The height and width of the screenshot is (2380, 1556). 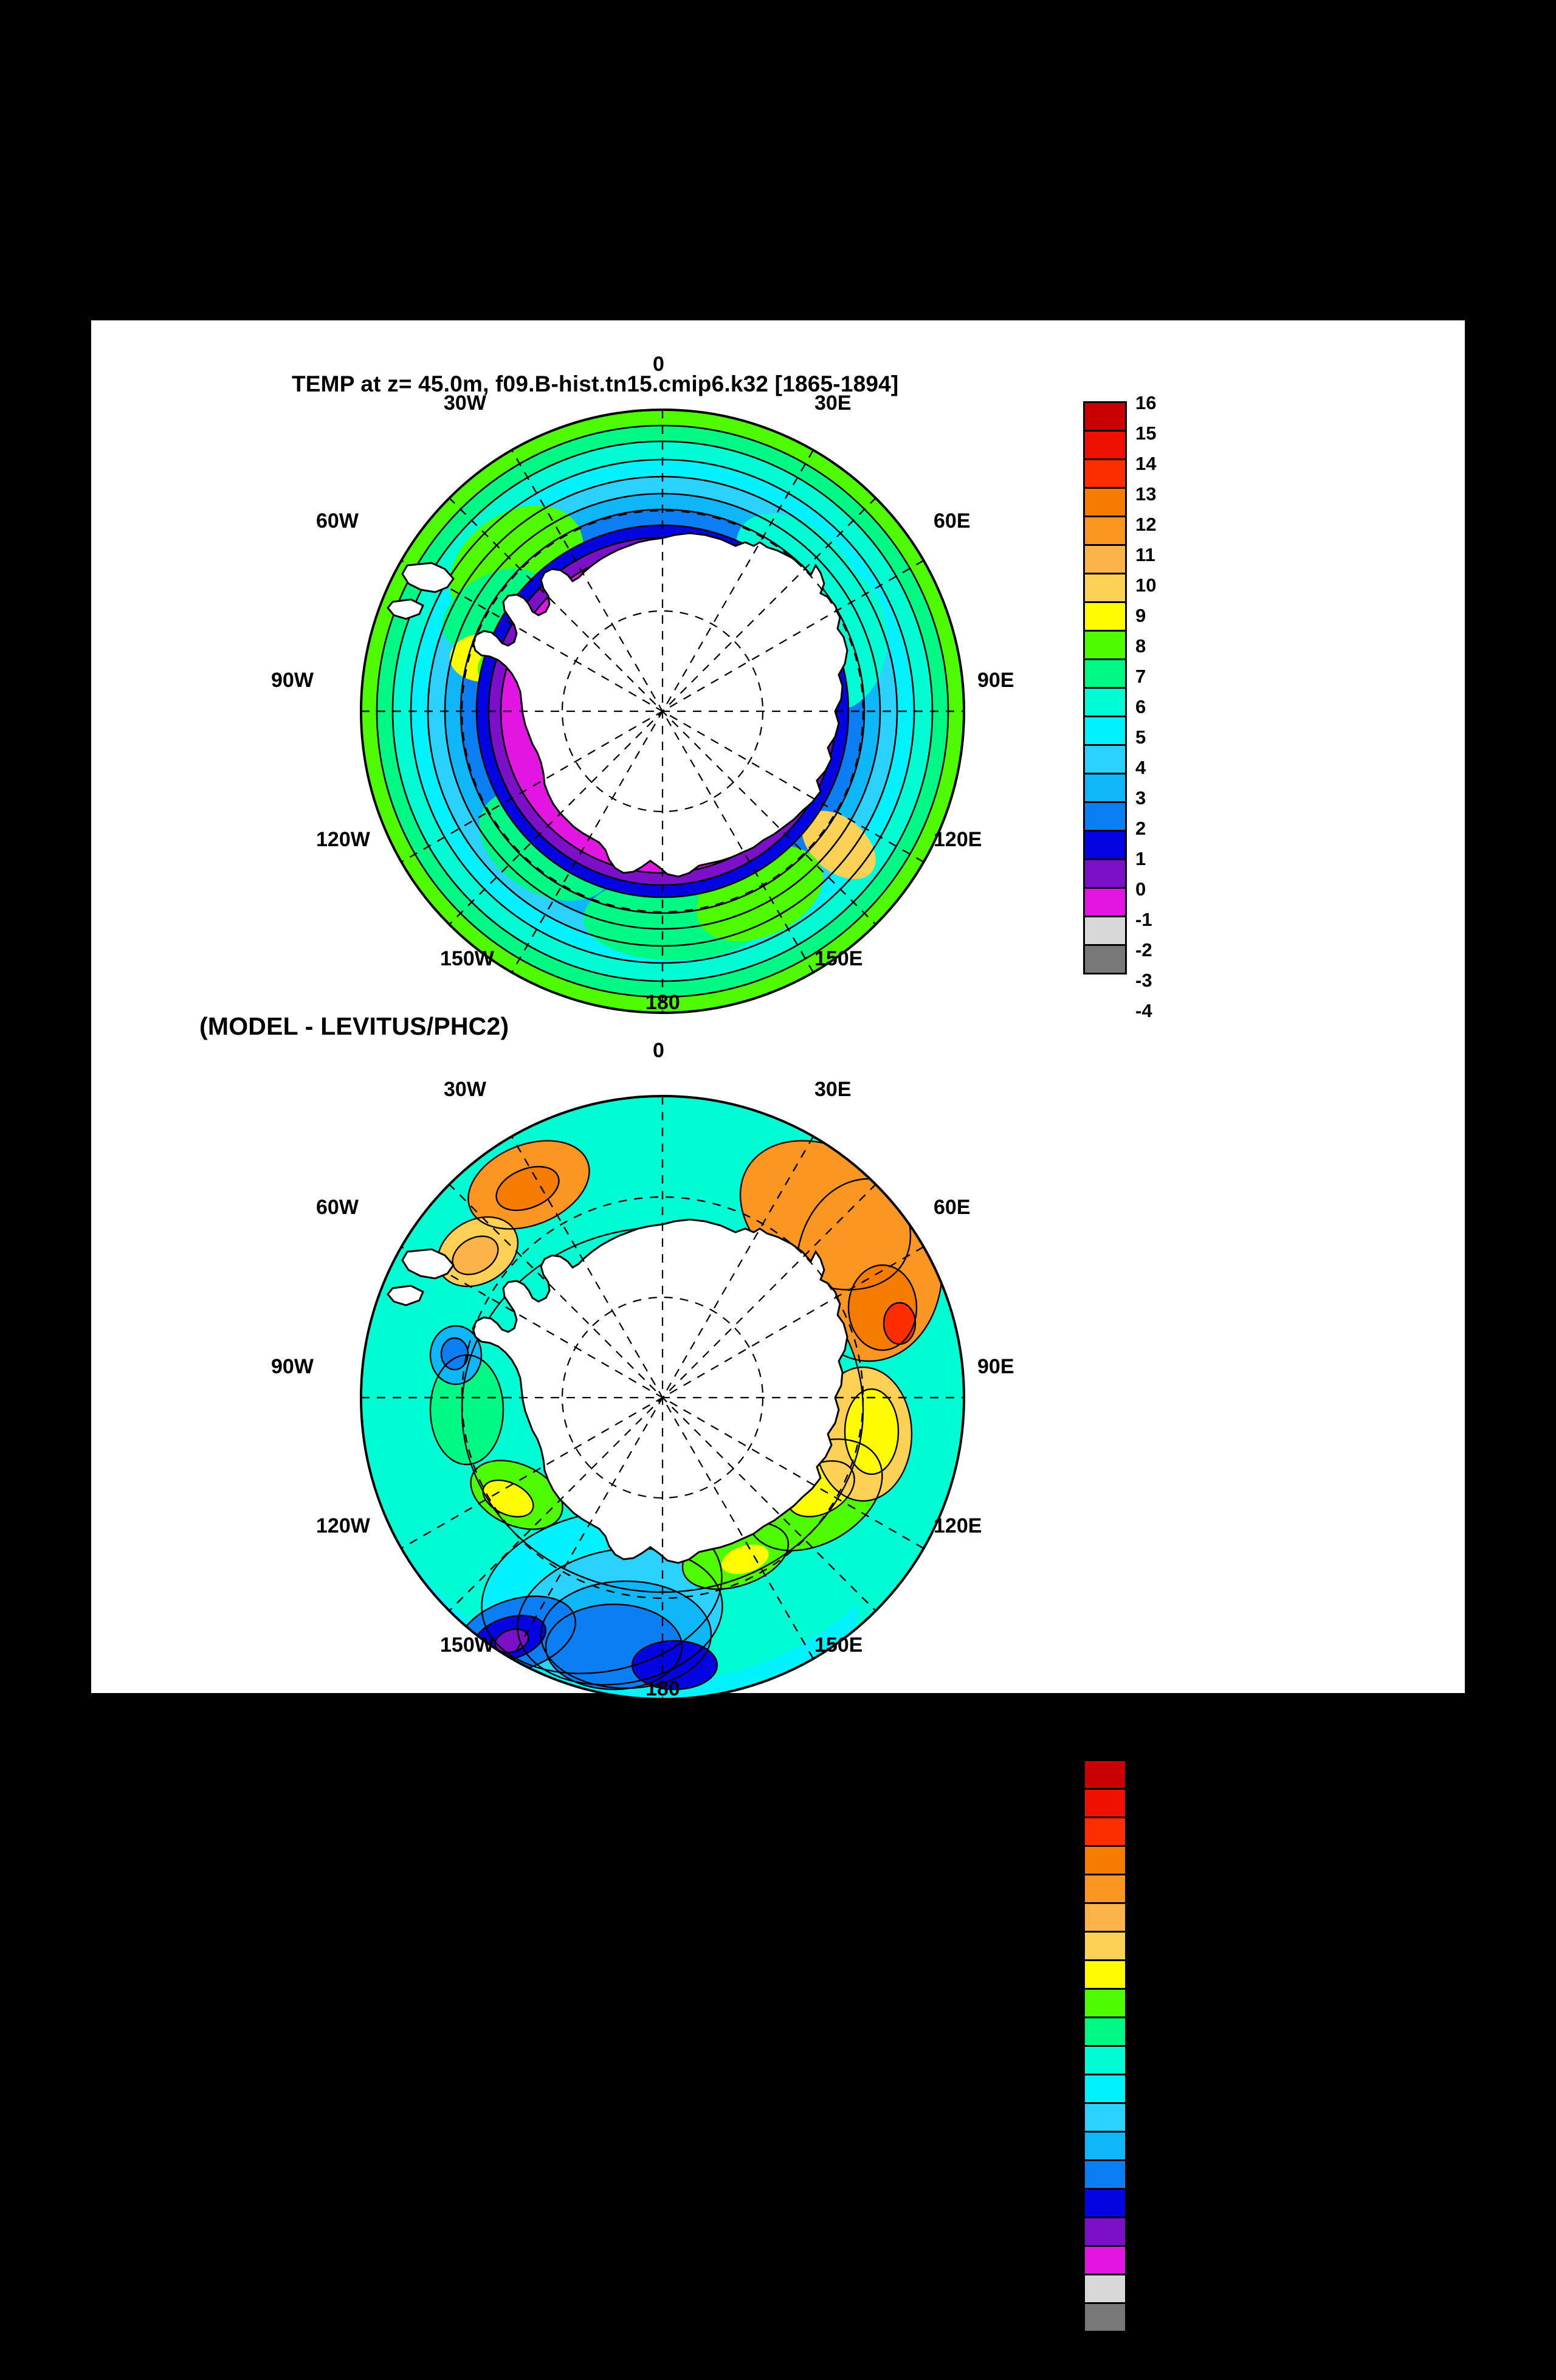 What do you see at coordinates (1148, 1973) in the screenshot?
I see `colorbar-tick-label: 1.5` at bounding box center [1148, 1973].